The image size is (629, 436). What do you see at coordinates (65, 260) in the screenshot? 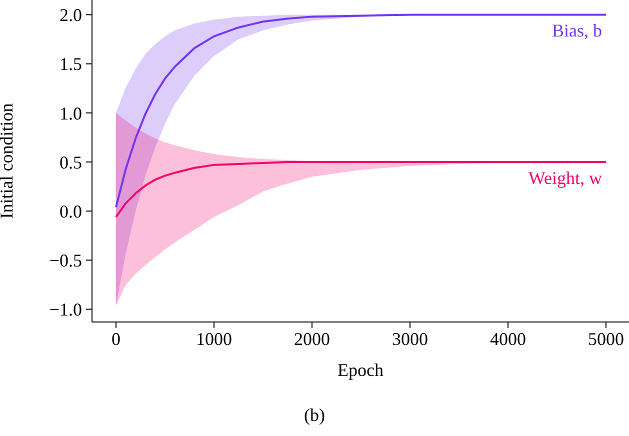
I see `y-tick-label: −0.5` at bounding box center [65, 260].